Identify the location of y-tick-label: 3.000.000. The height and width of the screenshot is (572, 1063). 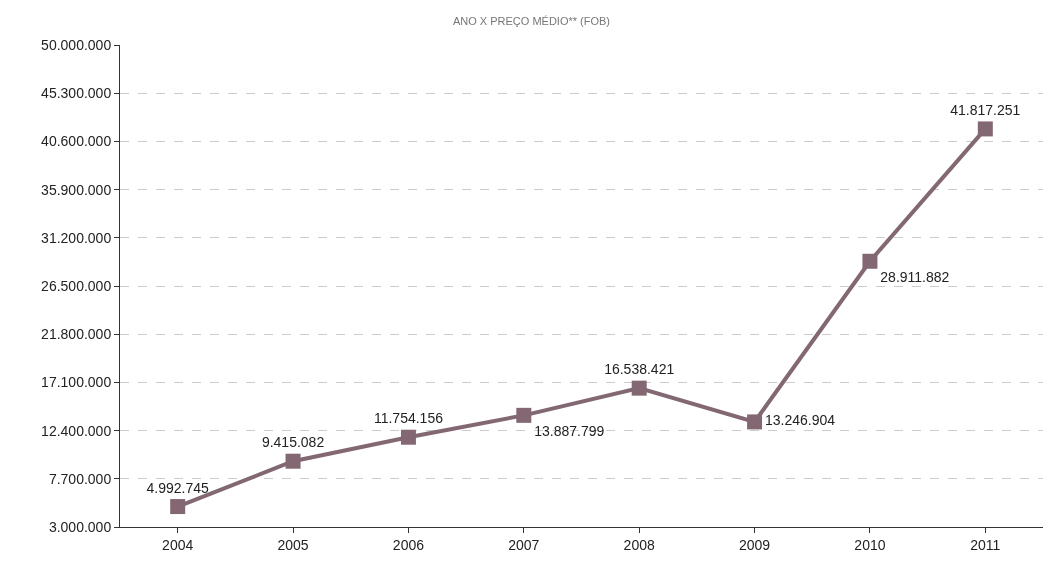
(80, 526).